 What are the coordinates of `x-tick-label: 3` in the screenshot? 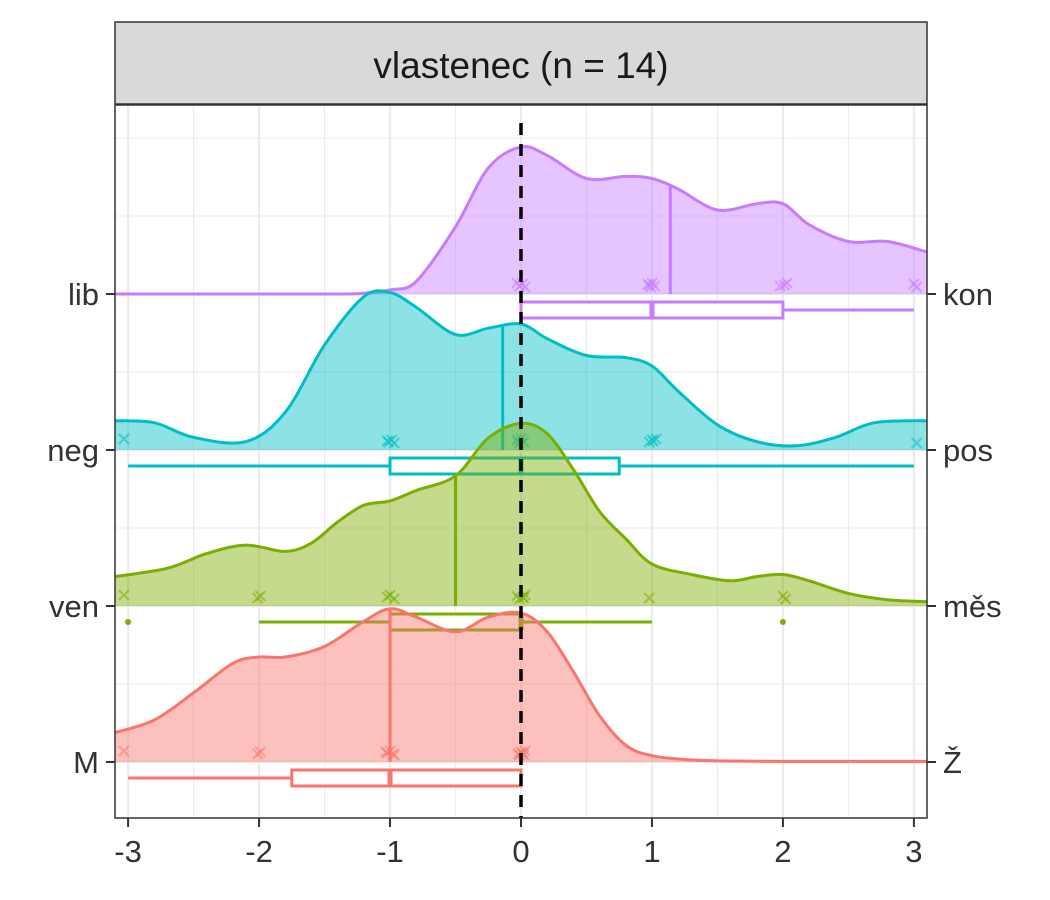 It's located at (913, 851).